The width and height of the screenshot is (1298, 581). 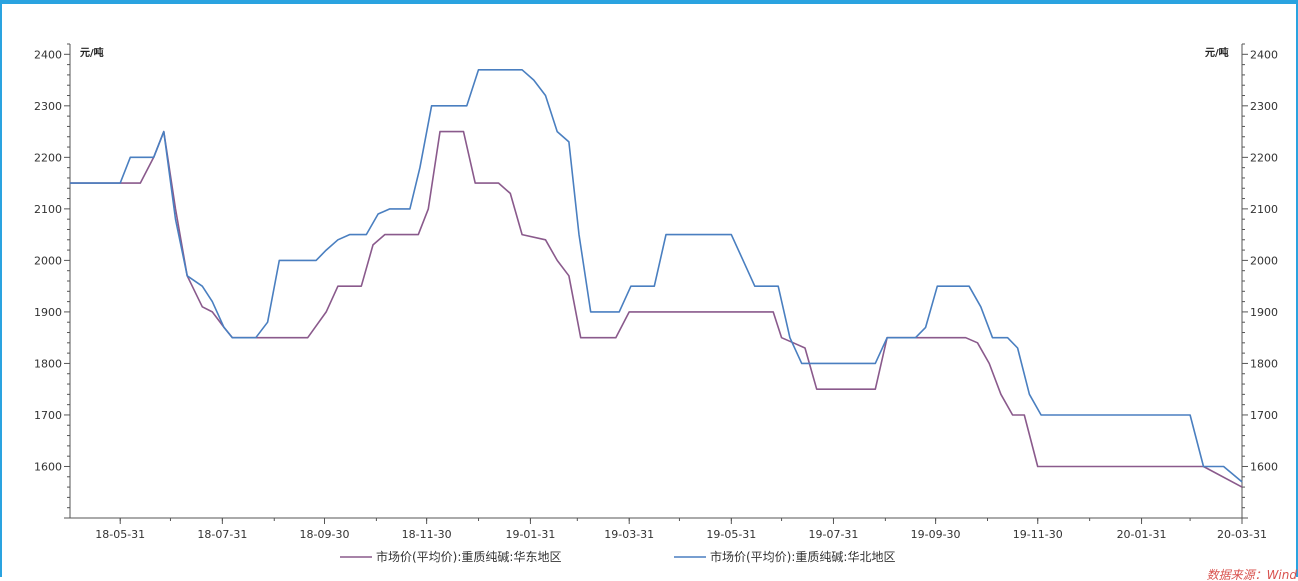 I want to click on y-tick-label-left: 2100, so click(x=48, y=209).